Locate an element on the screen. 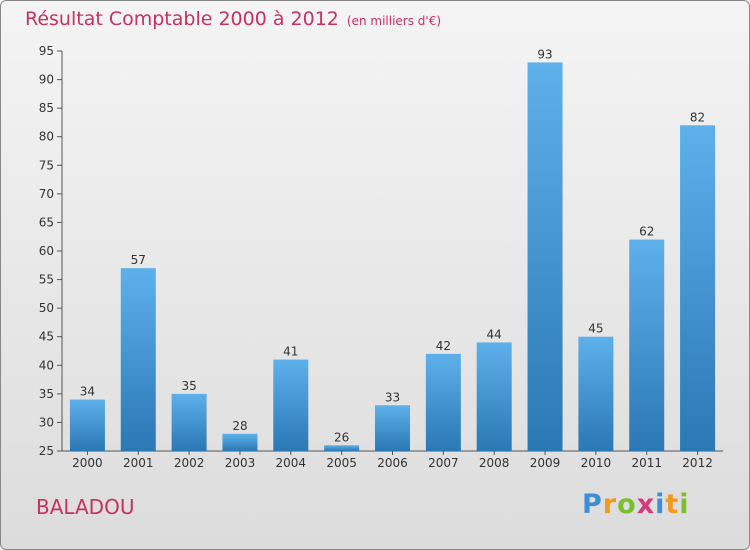 This screenshot has height=550, width=750. y-tick-label: 80 is located at coordinates (46, 137).